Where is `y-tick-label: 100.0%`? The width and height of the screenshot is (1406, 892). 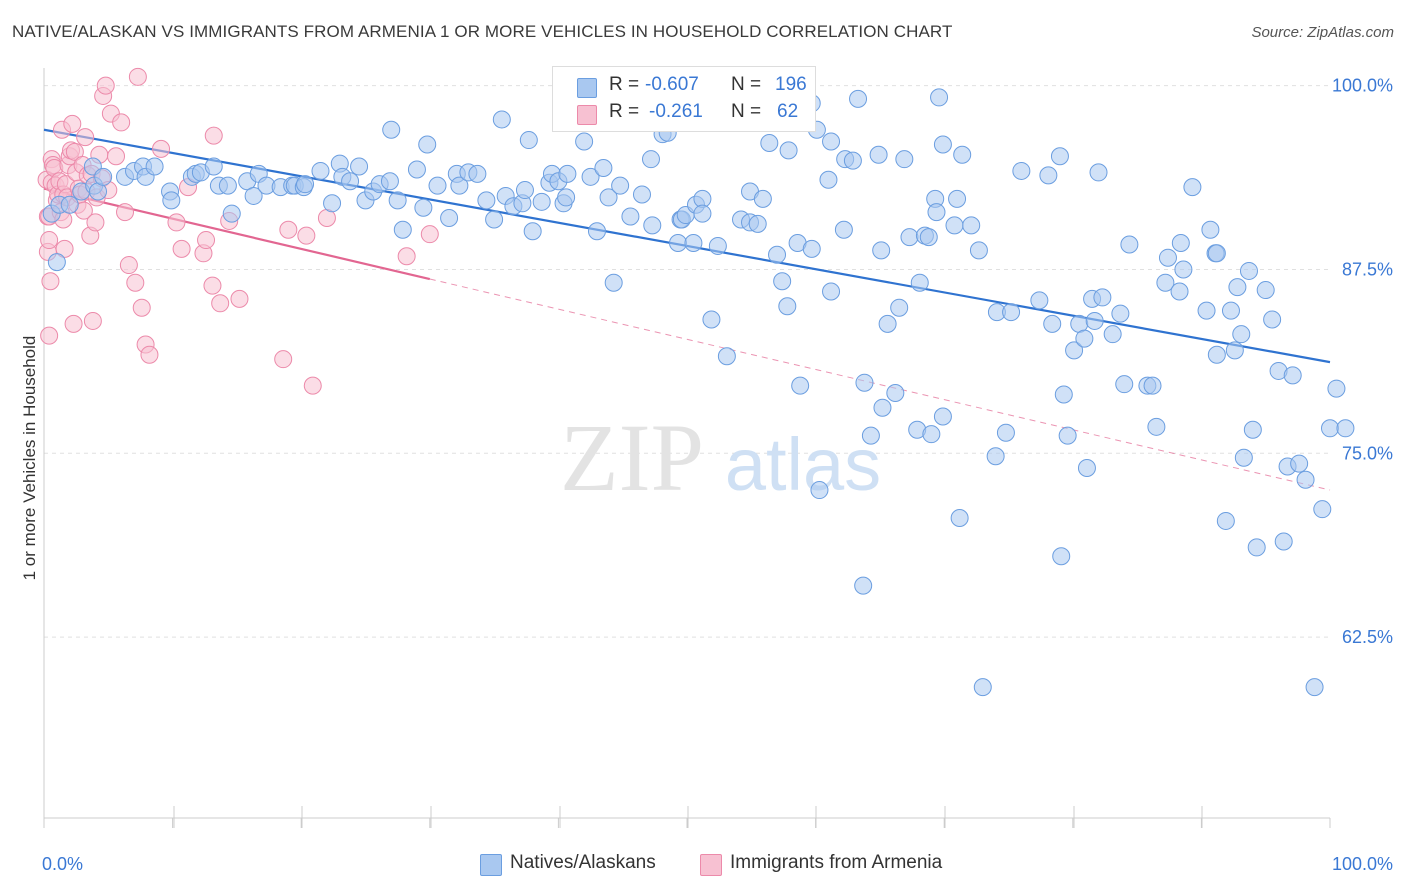
y-tick-label: 100.0% is located at coordinates (1362, 86).